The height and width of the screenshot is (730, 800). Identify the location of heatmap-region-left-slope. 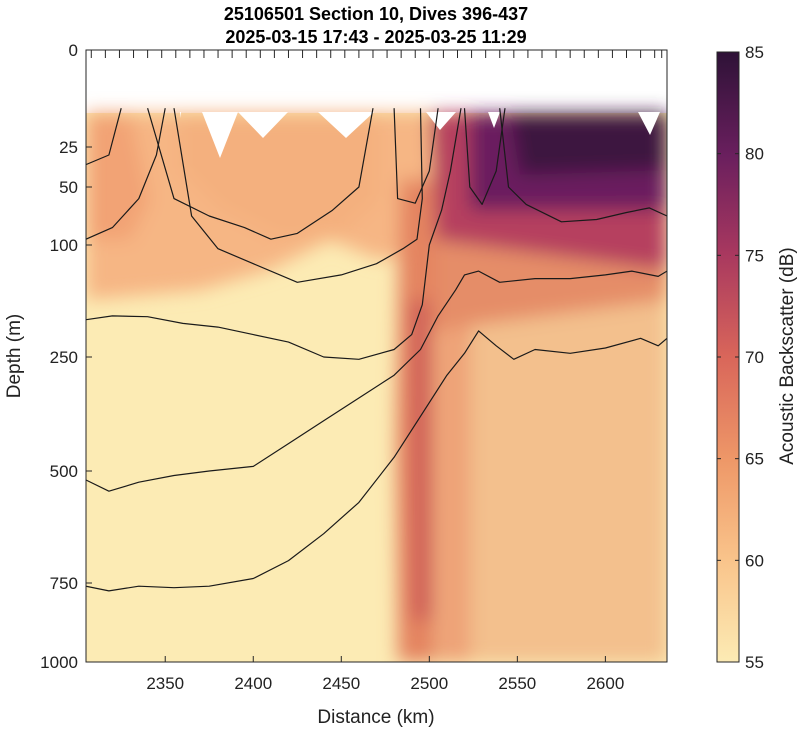
(118, 176).